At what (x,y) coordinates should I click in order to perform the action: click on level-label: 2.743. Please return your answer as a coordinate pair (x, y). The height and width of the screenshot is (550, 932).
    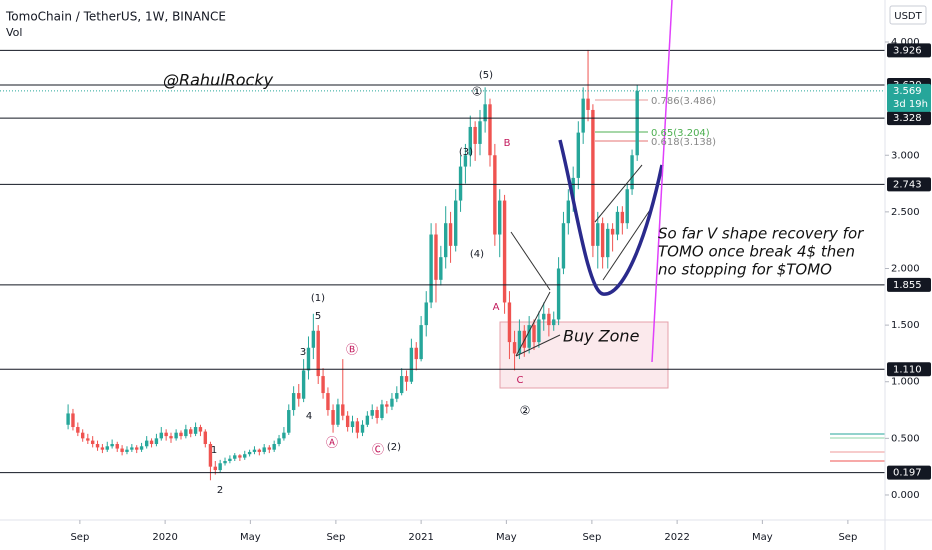
    Looking at the image, I should click on (907, 184).